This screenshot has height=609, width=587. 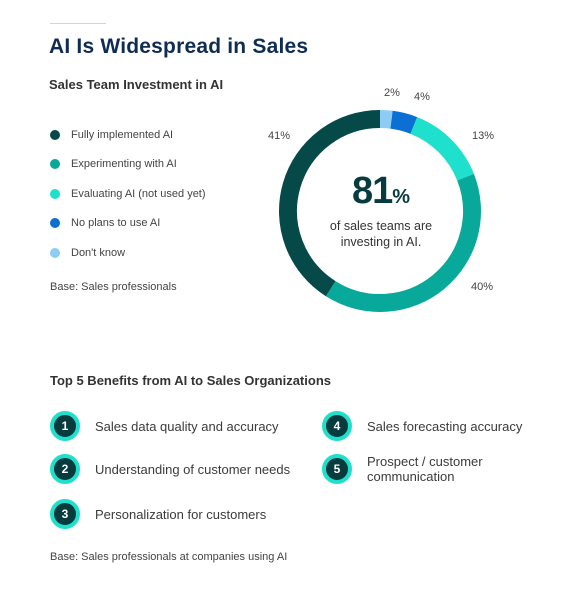 What do you see at coordinates (337, 426) in the screenshot?
I see `benefit-number-badge: 4` at bounding box center [337, 426].